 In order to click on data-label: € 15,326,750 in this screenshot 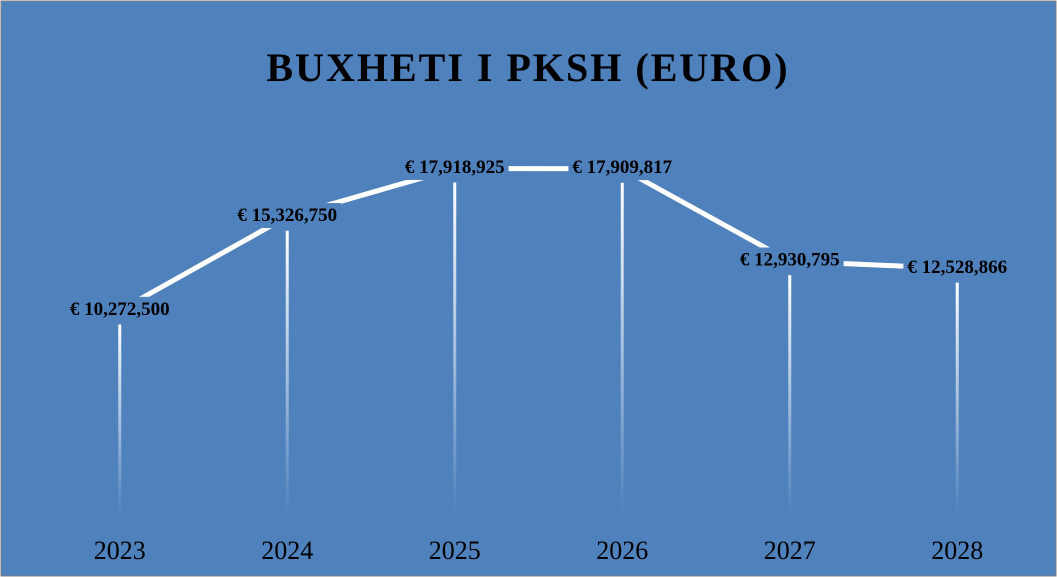, I will do `click(287, 215)`.